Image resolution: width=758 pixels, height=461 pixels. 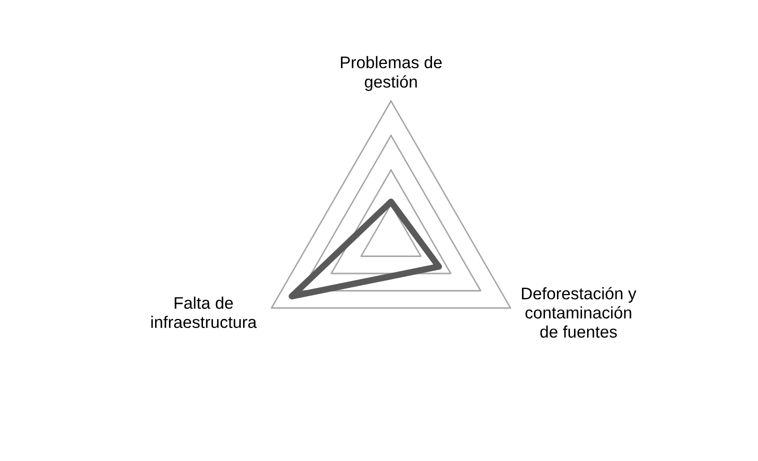 I want to click on spoke-label: Falta de infraestructura, so click(x=204, y=312).